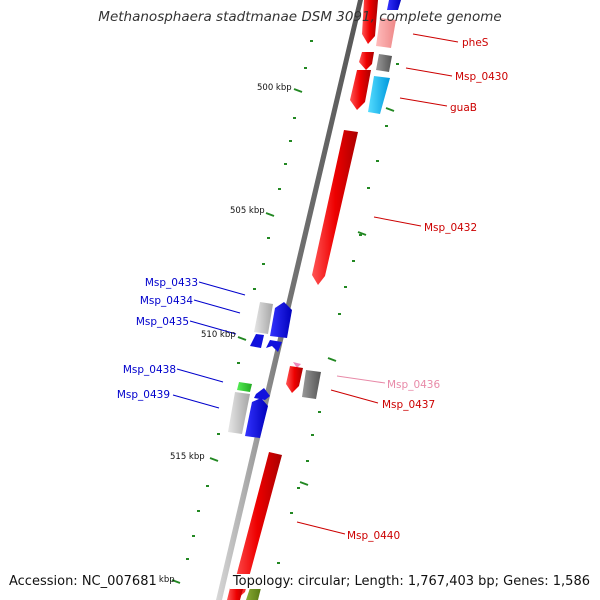  What do you see at coordinates (149, 370) in the screenshot?
I see `label-msp0438: Msp_0438` at bounding box center [149, 370].